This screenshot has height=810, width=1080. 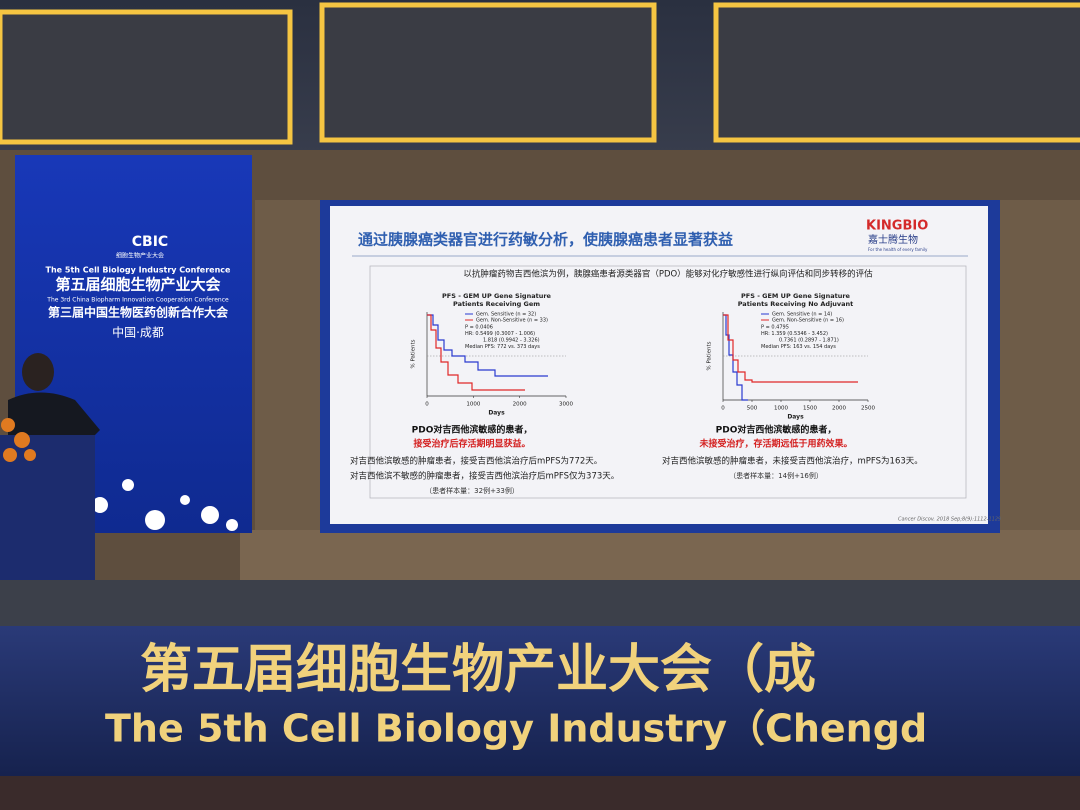 What do you see at coordinates (897, 226) in the screenshot?
I see `brand: KINGBIO` at bounding box center [897, 226].